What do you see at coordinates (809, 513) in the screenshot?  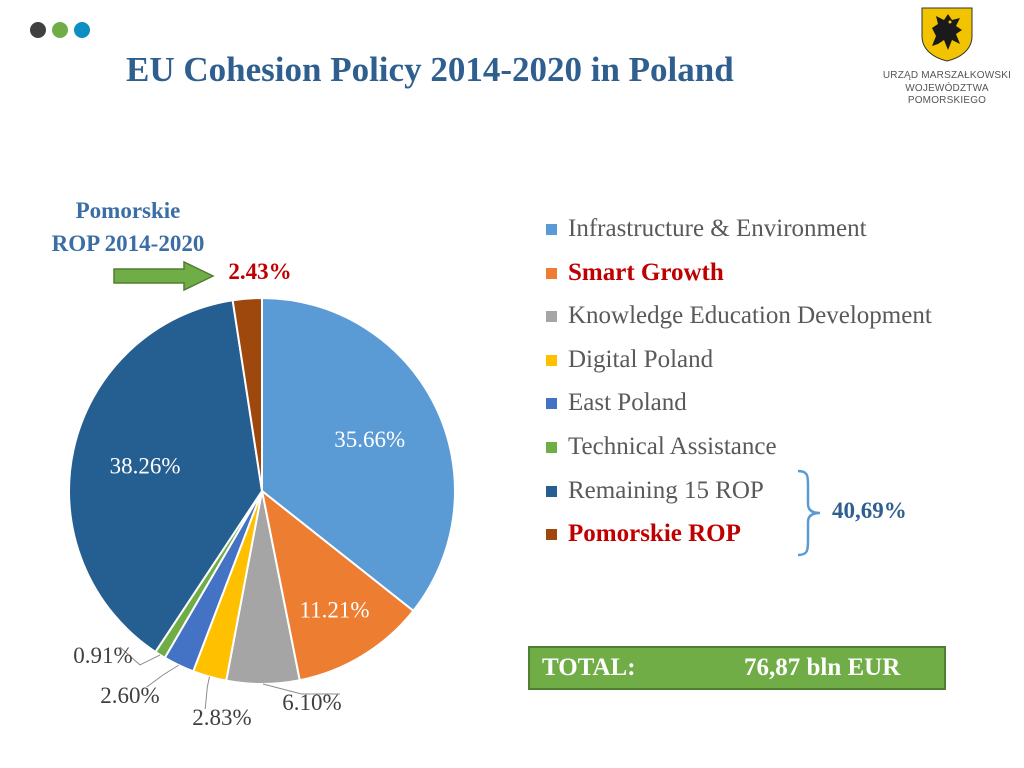 I see `brace-icon` at bounding box center [809, 513].